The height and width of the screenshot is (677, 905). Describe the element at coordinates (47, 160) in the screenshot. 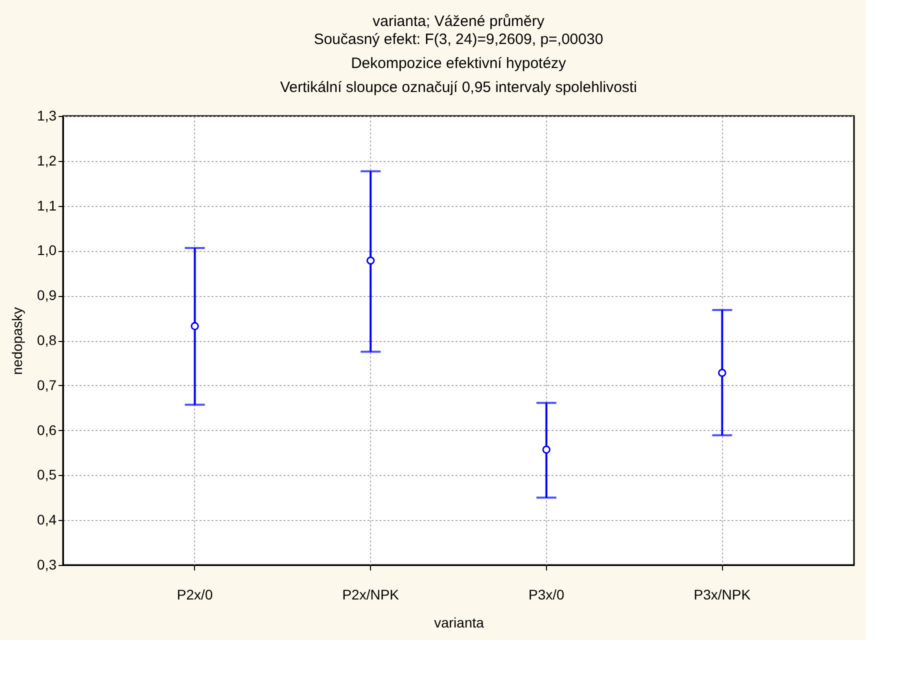

I see `y-tick-label: 1,2` at that location.